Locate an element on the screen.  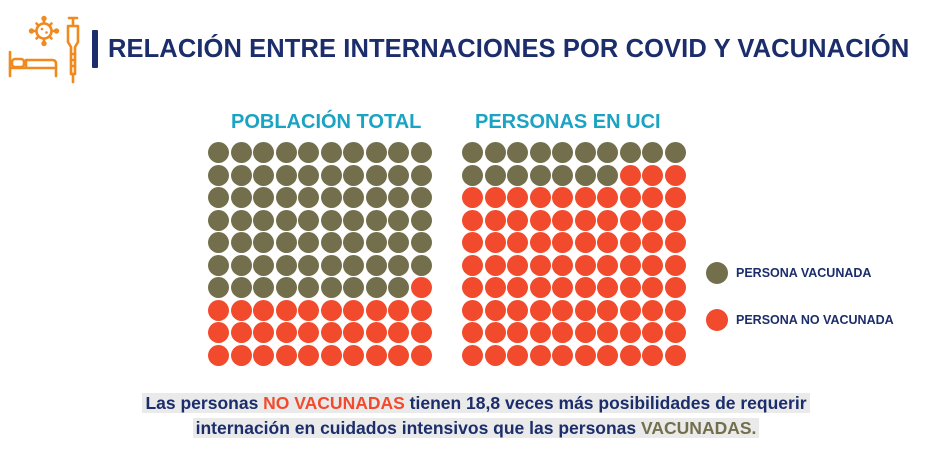
waffle-chart-poblacion-total is located at coordinates (322, 256).